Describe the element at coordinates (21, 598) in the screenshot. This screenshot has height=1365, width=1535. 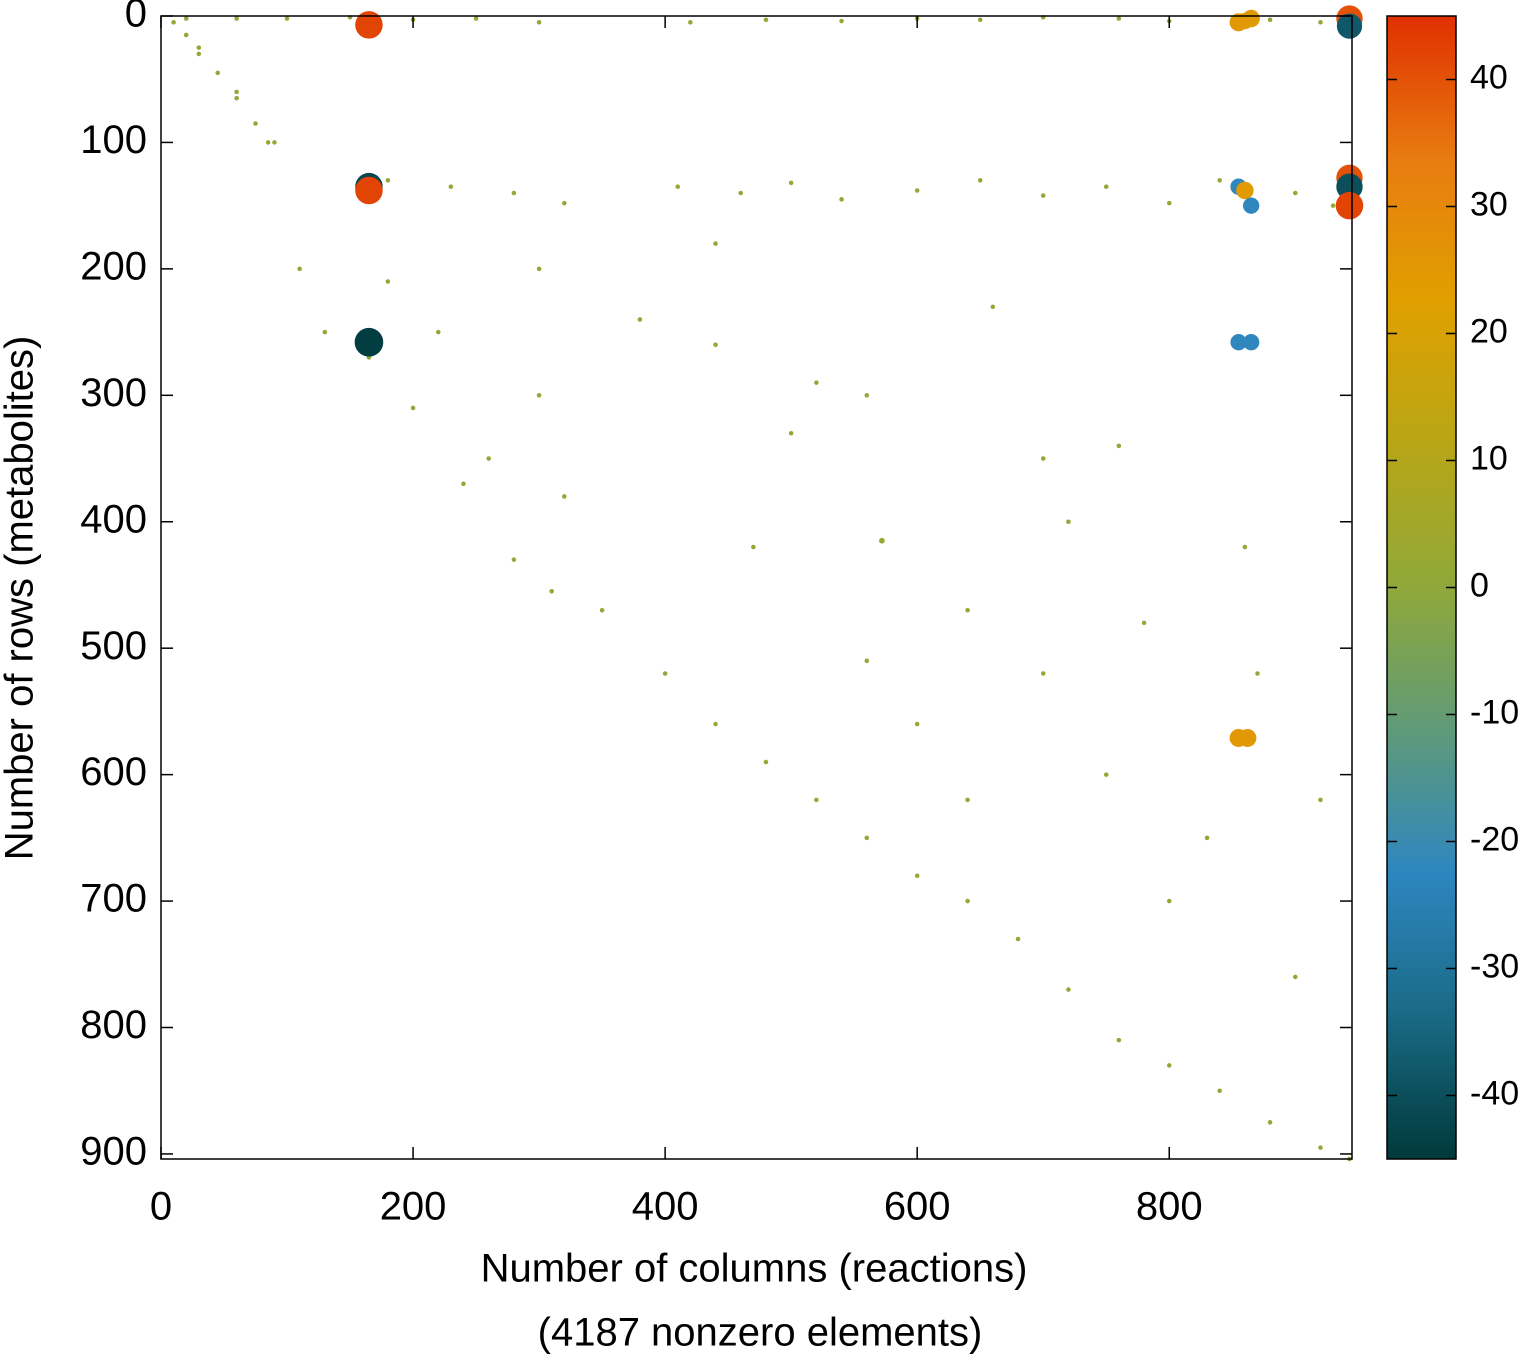
I see `y-axis-label: Number of rows (metabolites)` at that location.